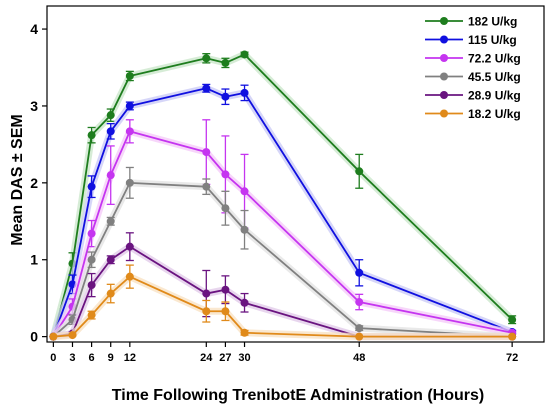 This screenshot has width=550, height=408. What do you see at coordinates (359, 358) in the screenshot?
I see `x-tick-label: 48` at bounding box center [359, 358].